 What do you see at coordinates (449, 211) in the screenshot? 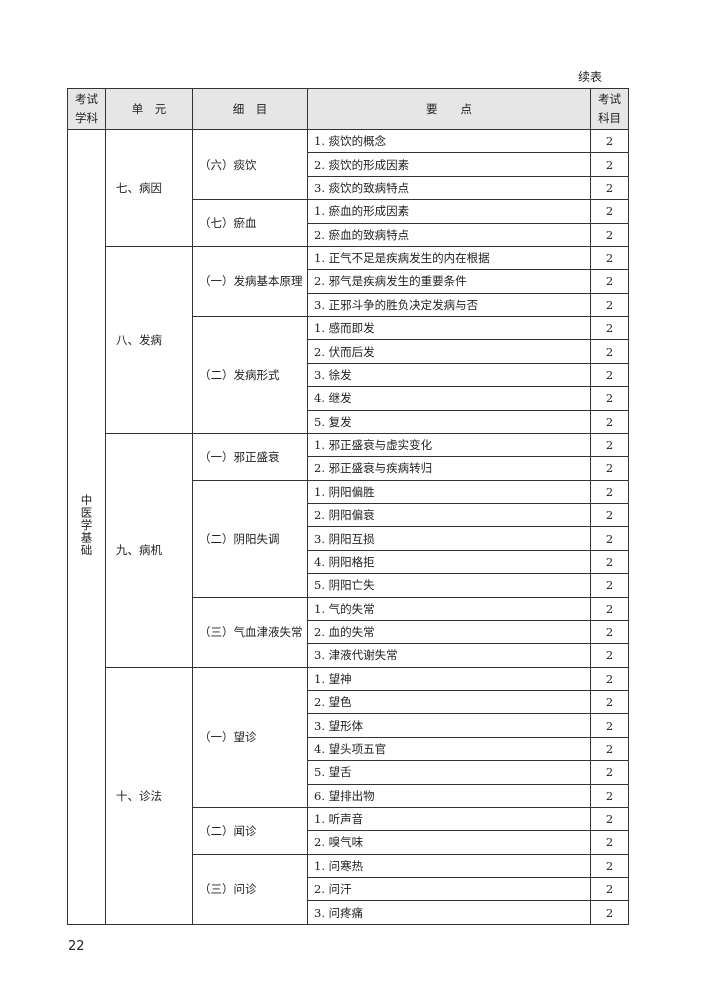
I see `point-cell: 1. 瘀血的形成因素` at bounding box center [449, 211].